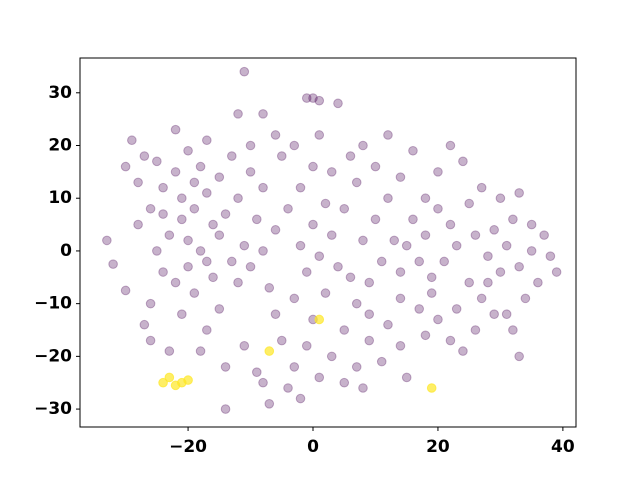 The image size is (640, 484). What do you see at coordinates (53, 409) in the screenshot?
I see `y-tick-label: −30` at bounding box center [53, 409].